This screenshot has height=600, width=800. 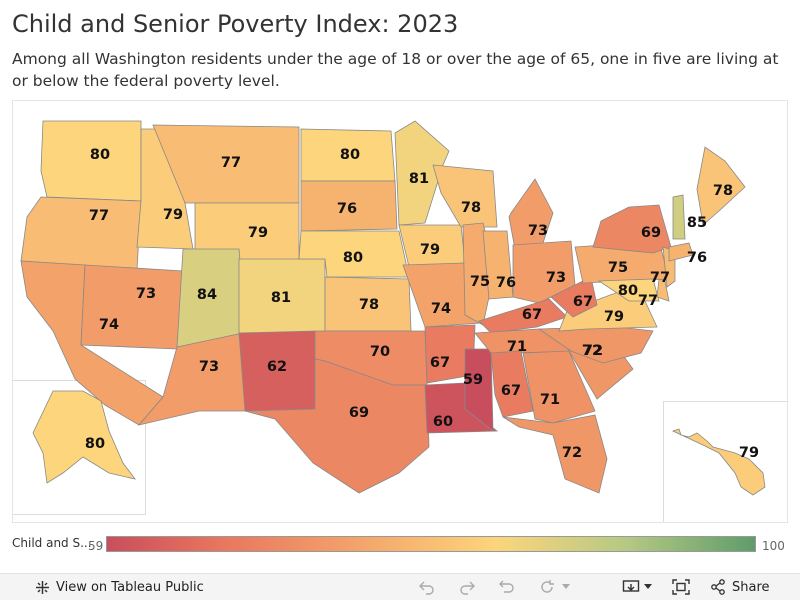 What do you see at coordinates (353, 258) in the screenshot?
I see `state-label-ne: 80` at bounding box center [353, 258].